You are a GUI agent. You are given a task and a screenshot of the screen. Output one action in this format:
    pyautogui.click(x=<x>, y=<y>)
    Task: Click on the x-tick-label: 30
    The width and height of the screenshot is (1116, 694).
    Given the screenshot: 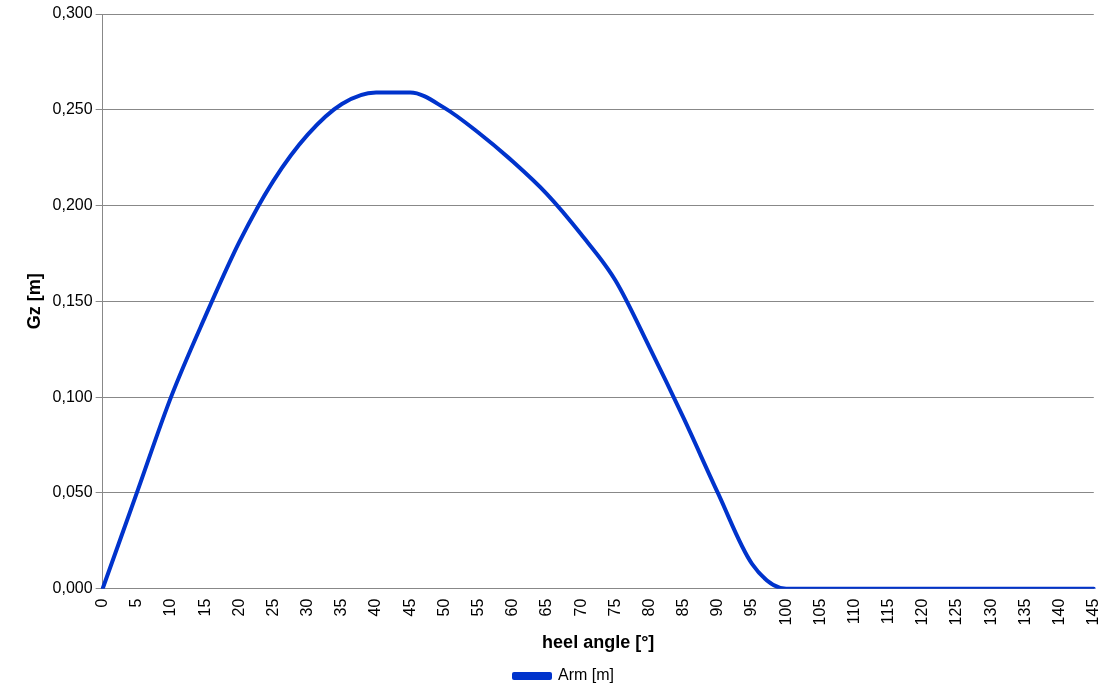 What is the action you would take?
    pyautogui.click(x=307, y=607)
    